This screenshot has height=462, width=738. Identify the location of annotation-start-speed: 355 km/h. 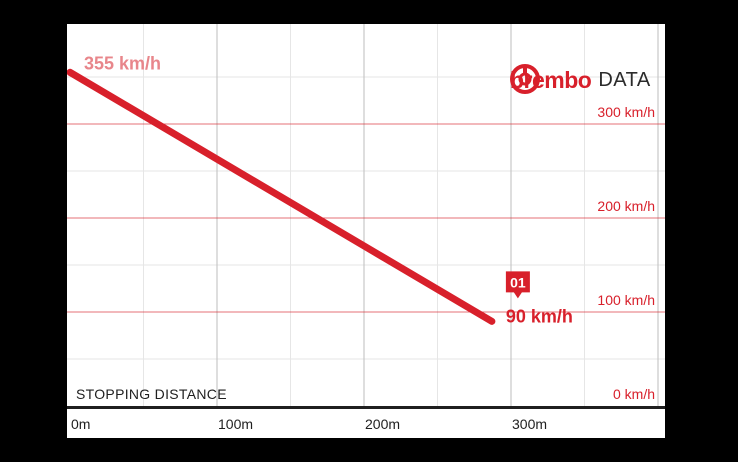
(122, 63).